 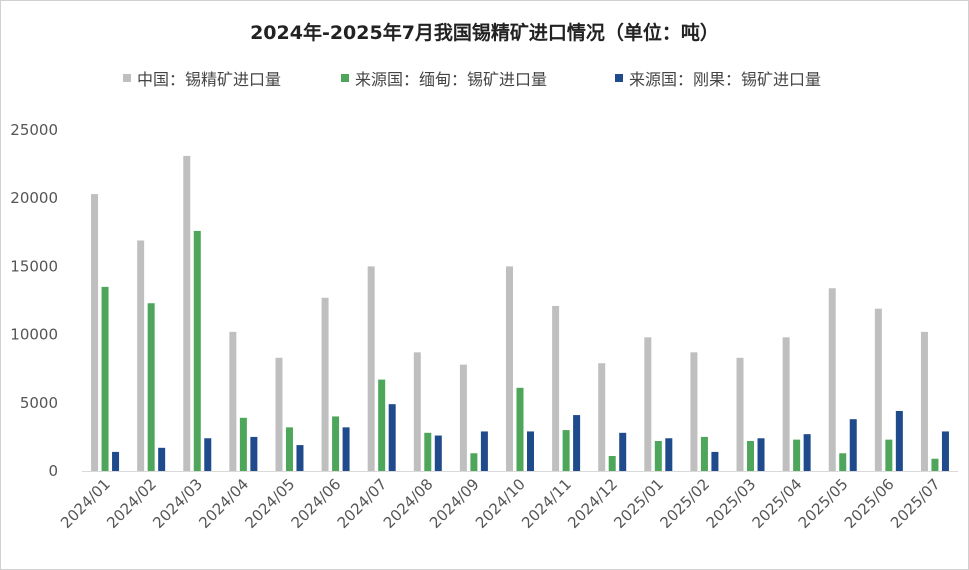 I want to click on legend-swatch-china, so click(x=127, y=78).